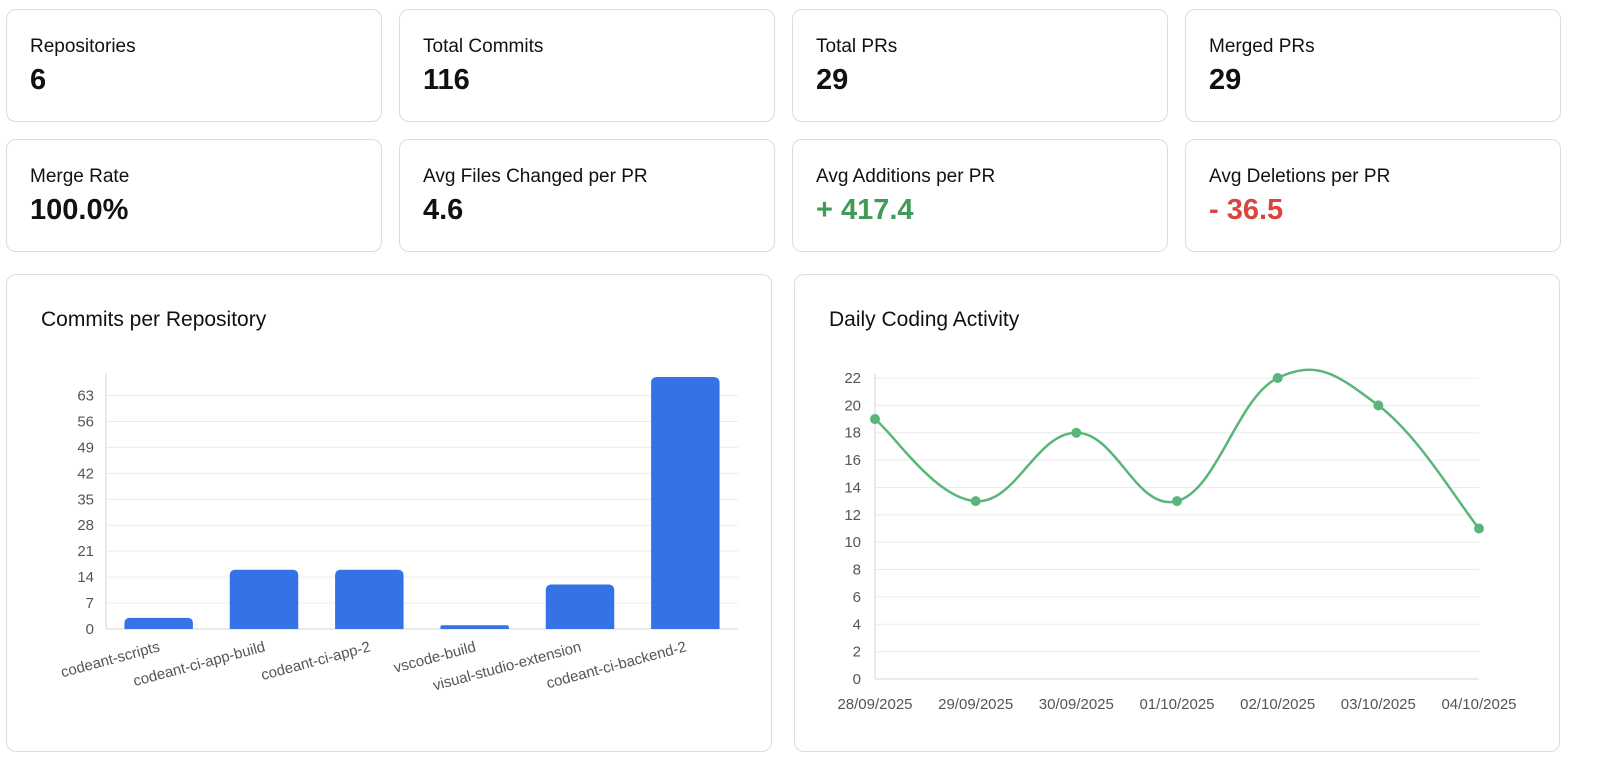 The height and width of the screenshot is (773, 1600). What do you see at coordinates (975, 704) in the screenshot?
I see `x-tick-label: 29/09/2025` at bounding box center [975, 704].